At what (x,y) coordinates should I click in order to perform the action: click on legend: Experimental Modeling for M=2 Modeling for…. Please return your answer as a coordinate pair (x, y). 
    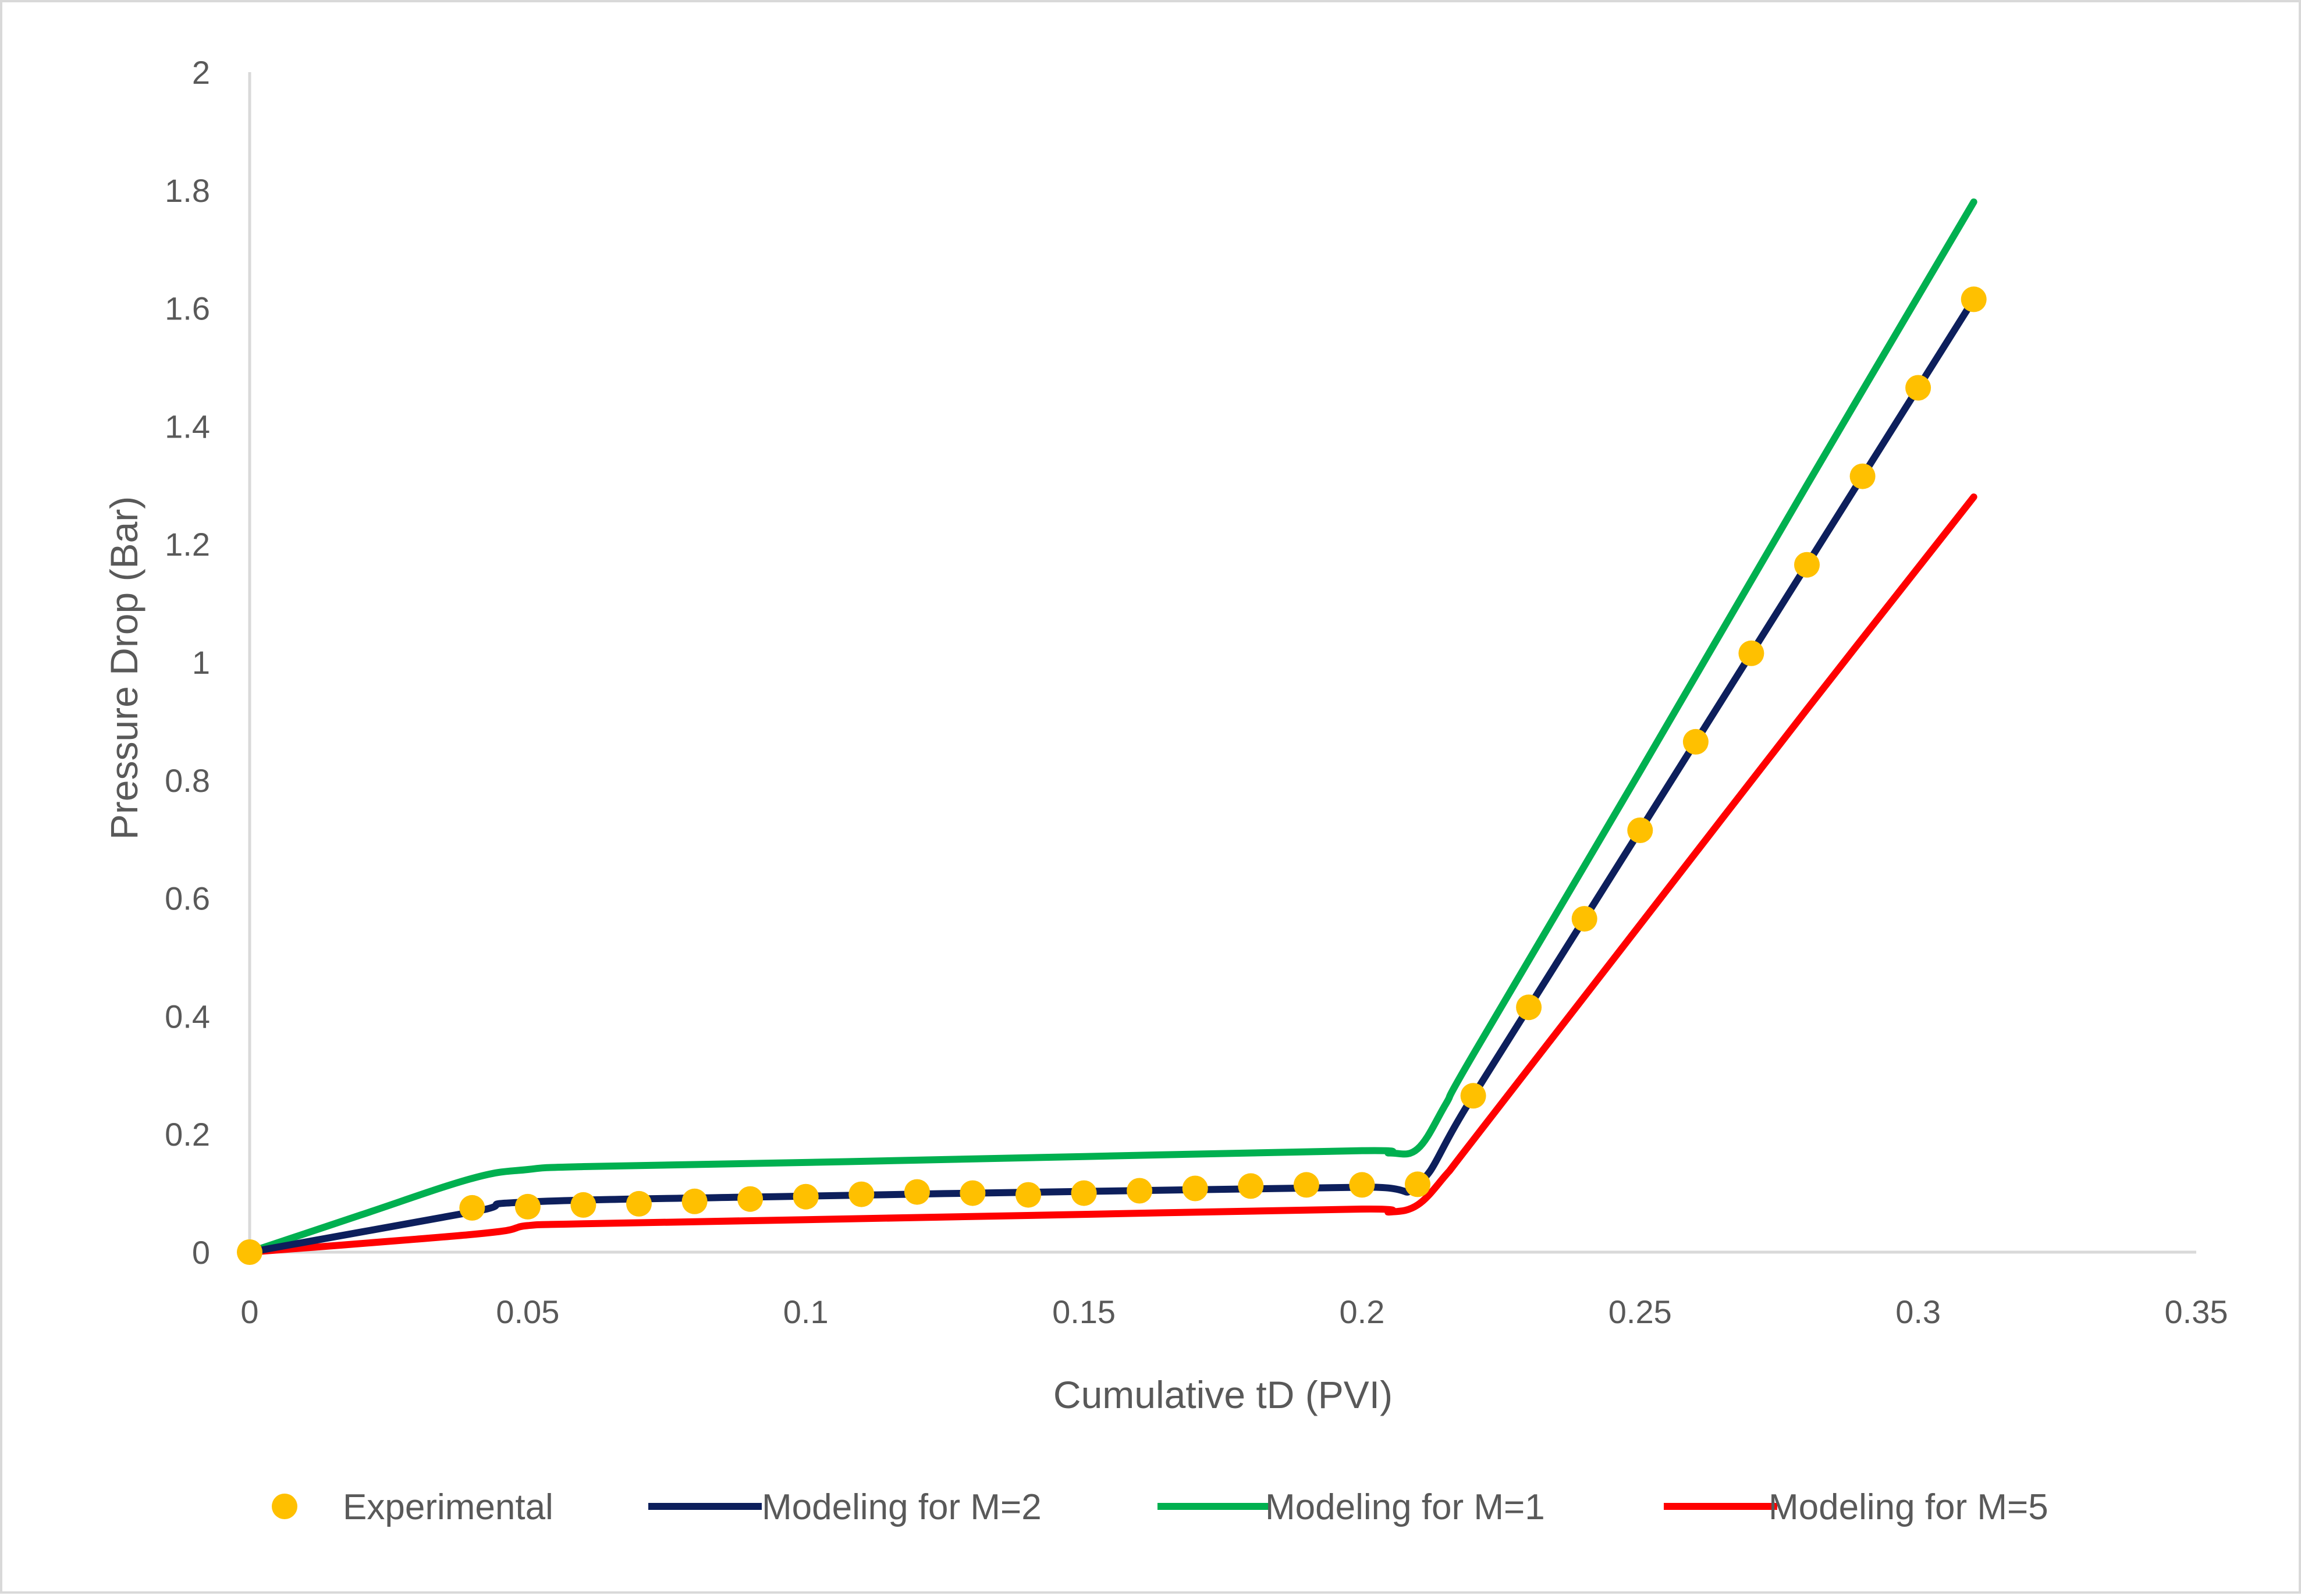
    Looking at the image, I should click on (1160, 1507).